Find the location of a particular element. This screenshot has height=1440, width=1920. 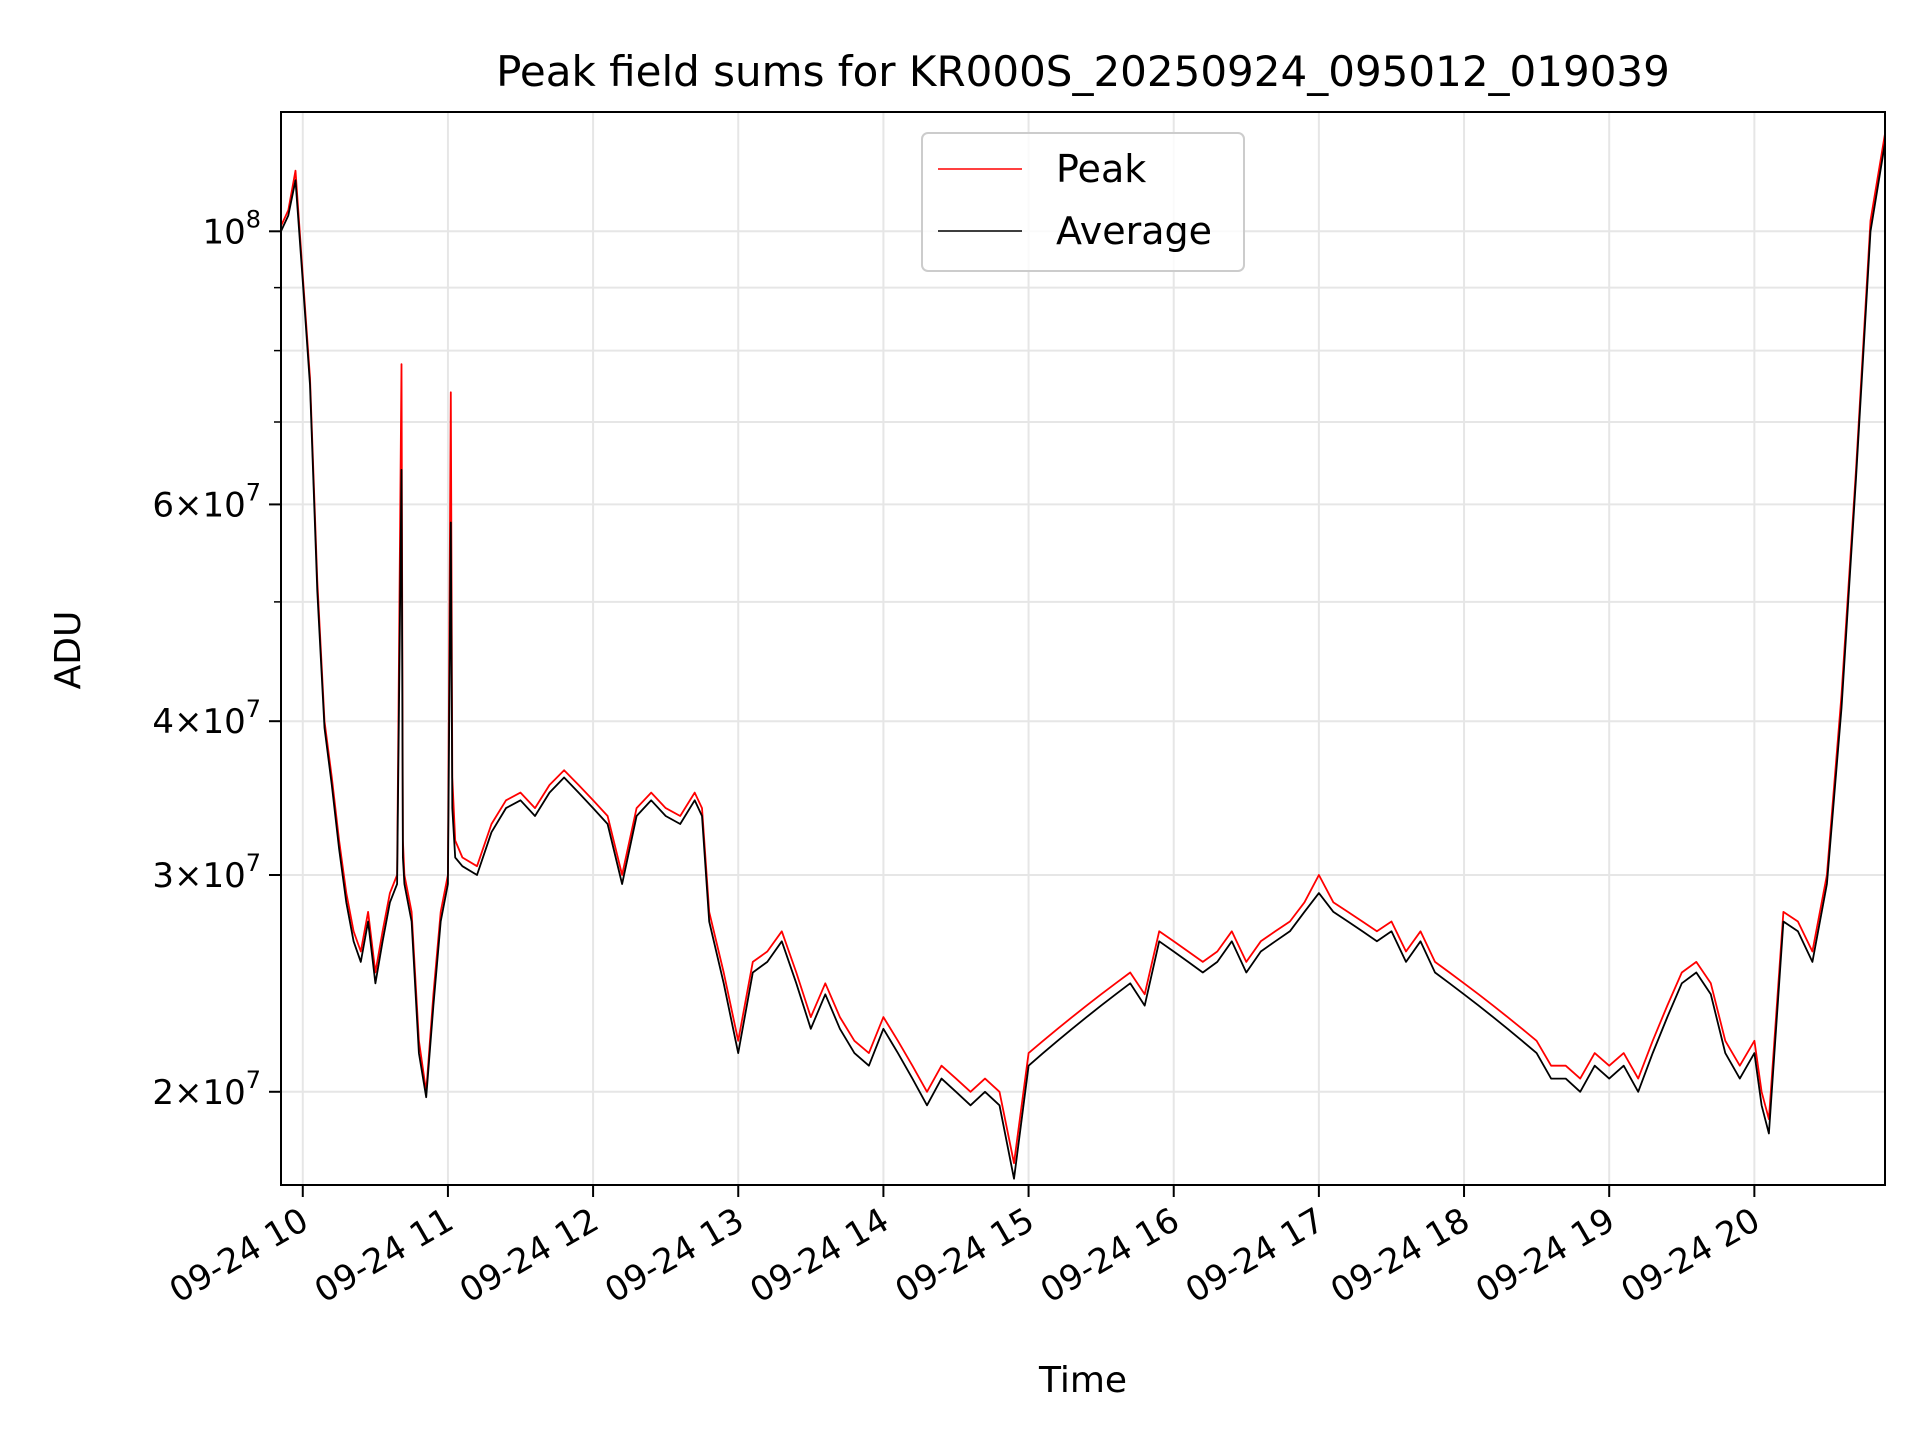

x-axis-label: Time is located at coordinates (1082, 1380).